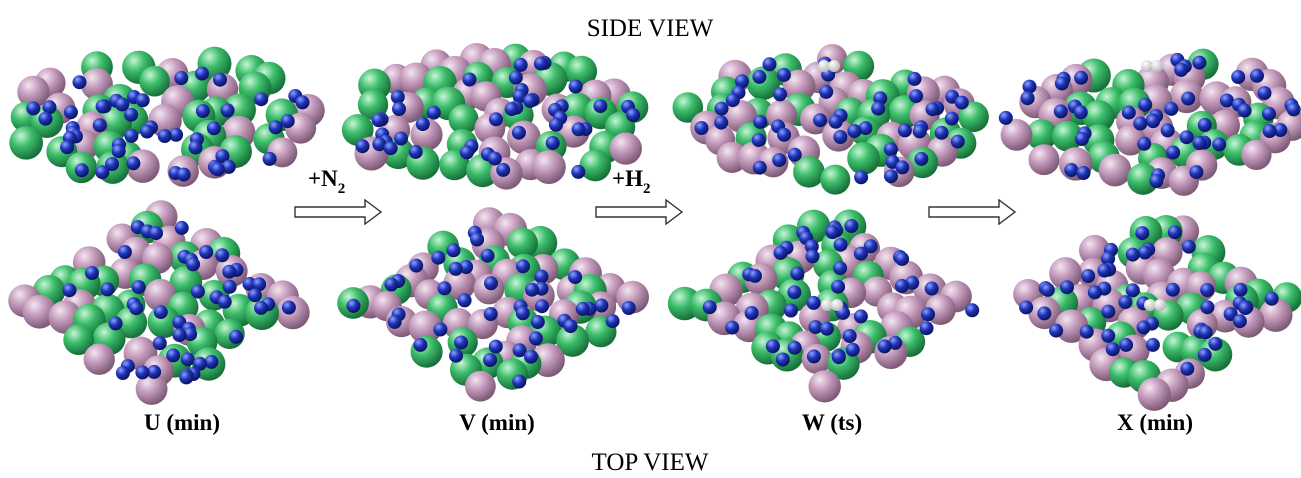 Image resolution: width=1301 pixels, height=478 pixels. I want to click on reagent: +H, so click(627, 178).